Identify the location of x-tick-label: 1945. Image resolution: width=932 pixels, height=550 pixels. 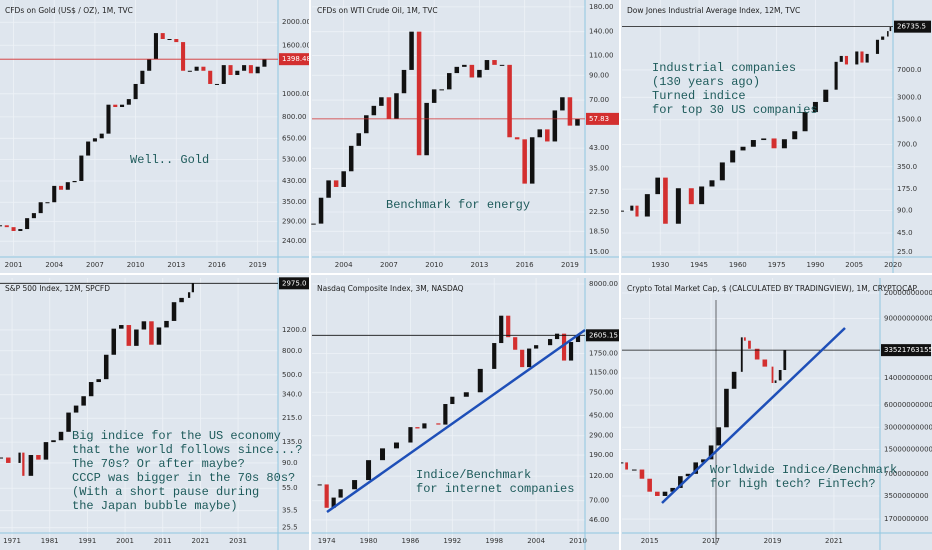
(699, 265).